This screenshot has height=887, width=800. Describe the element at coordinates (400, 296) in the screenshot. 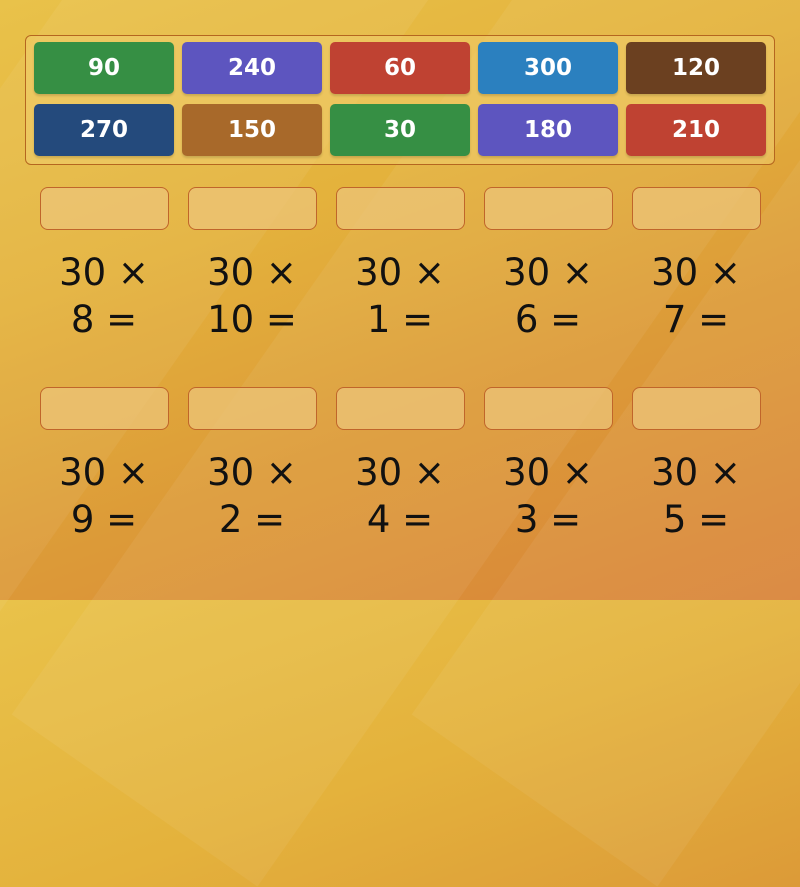

I see `question-text: 30 × 1 =` at that location.